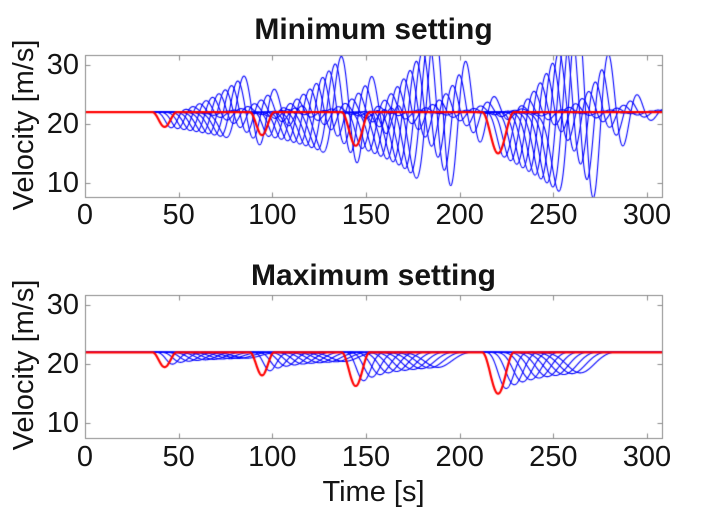  Describe the element at coordinates (373, 275) in the screenshot. I see `chart-title-maximum-setting: Maximum setting` at that location.